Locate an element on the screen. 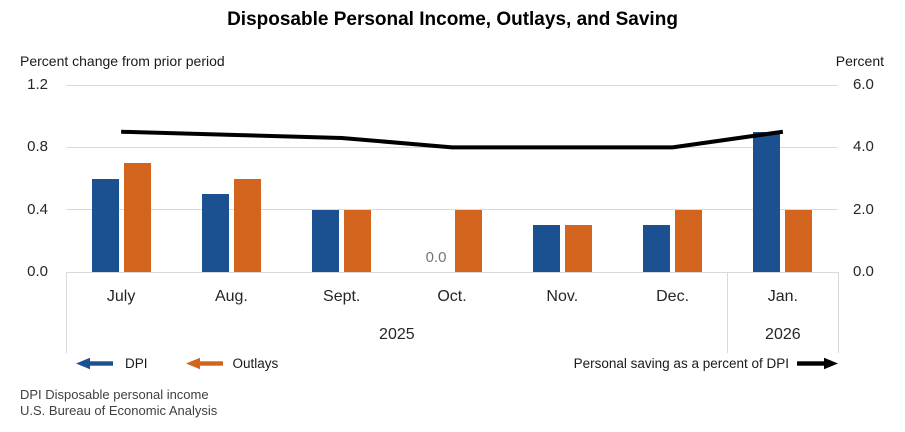 The height and width of the screenshot is (432, 905). dpi-legend-arrow-icon is located at coordinates (94, 363).